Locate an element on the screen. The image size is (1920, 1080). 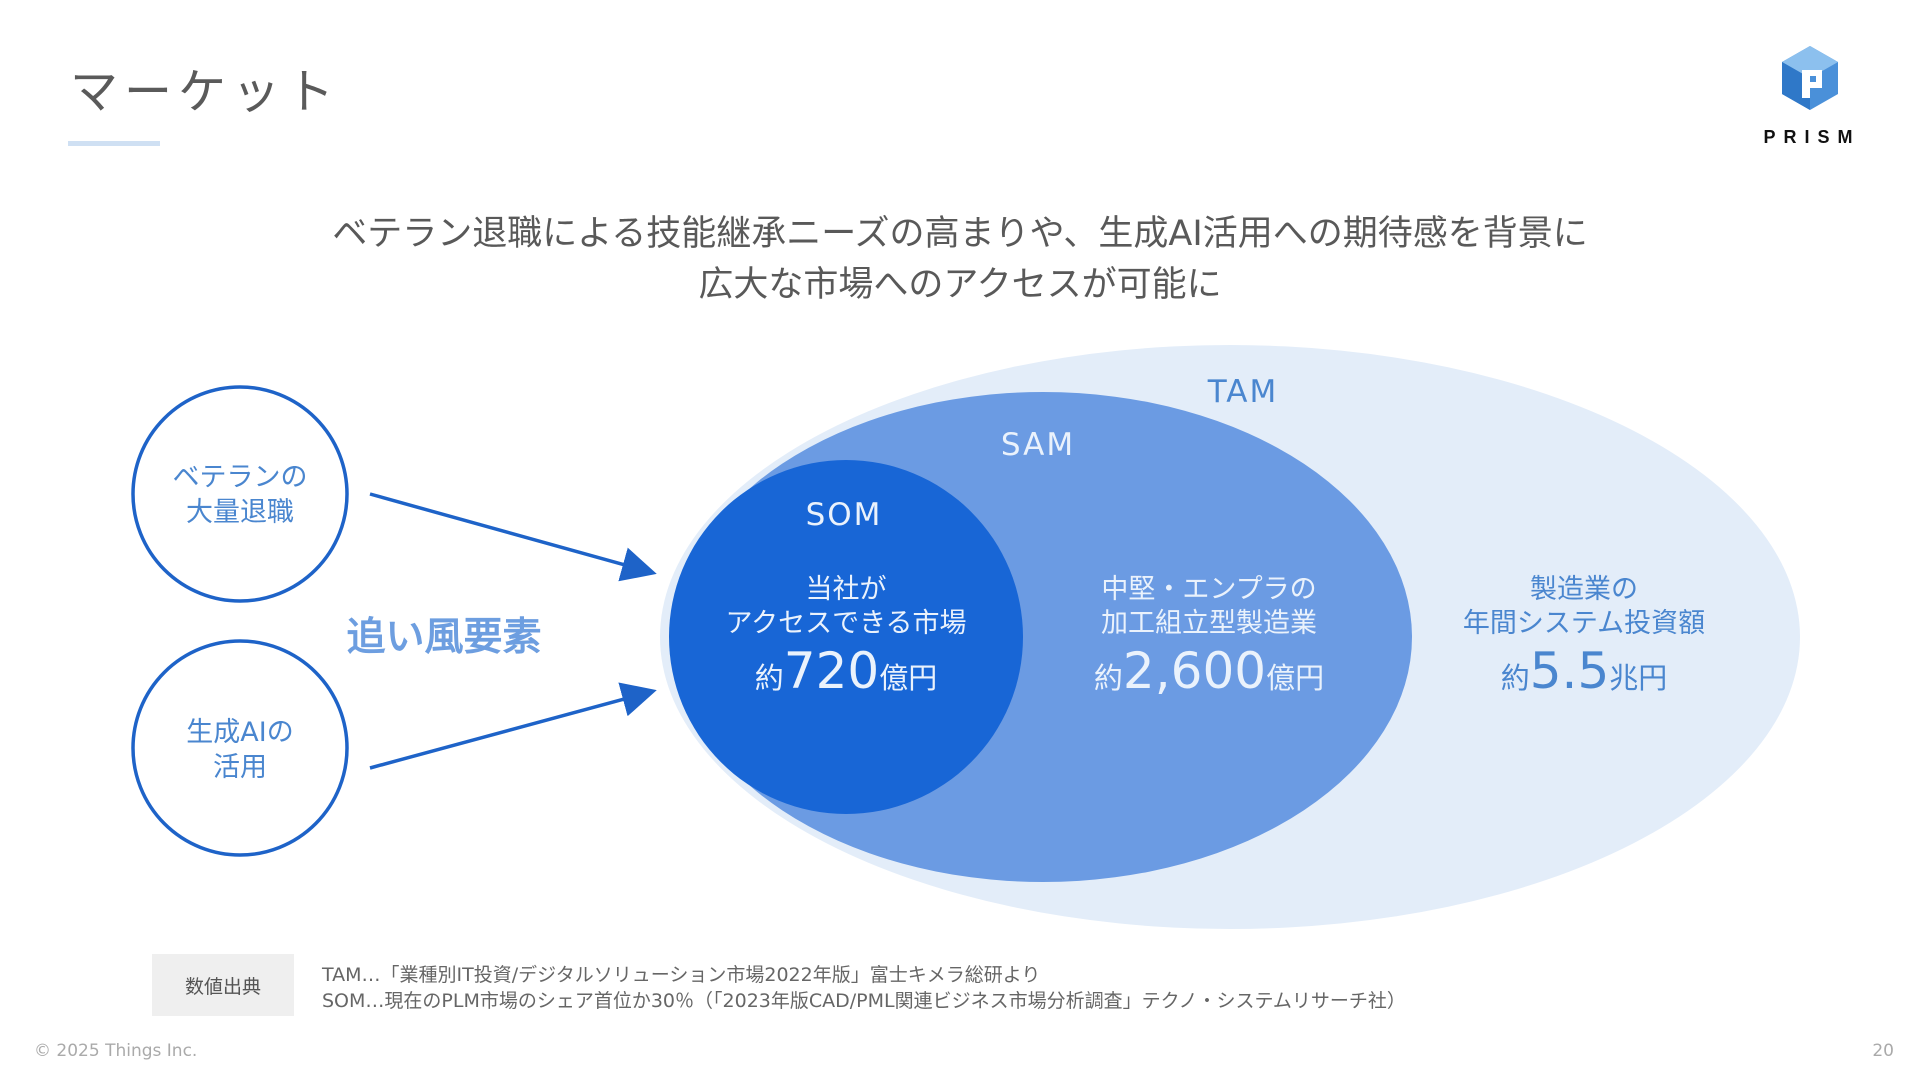
sam-label: SAM is located at coordinates (1038, 445).